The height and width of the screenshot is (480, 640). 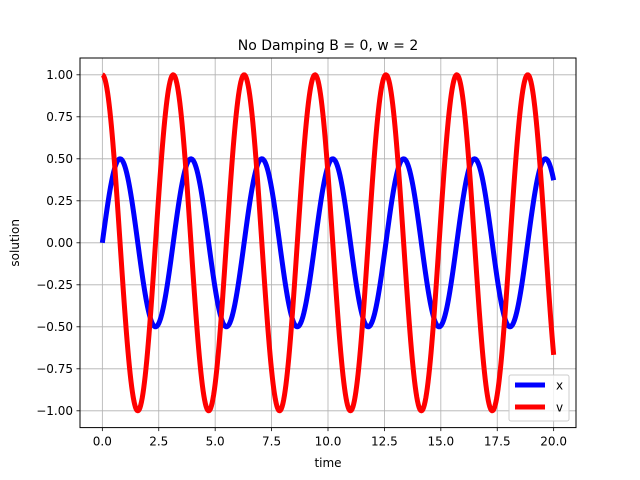 I want to click on x-axis-label: time, so click(x=327, y=463).